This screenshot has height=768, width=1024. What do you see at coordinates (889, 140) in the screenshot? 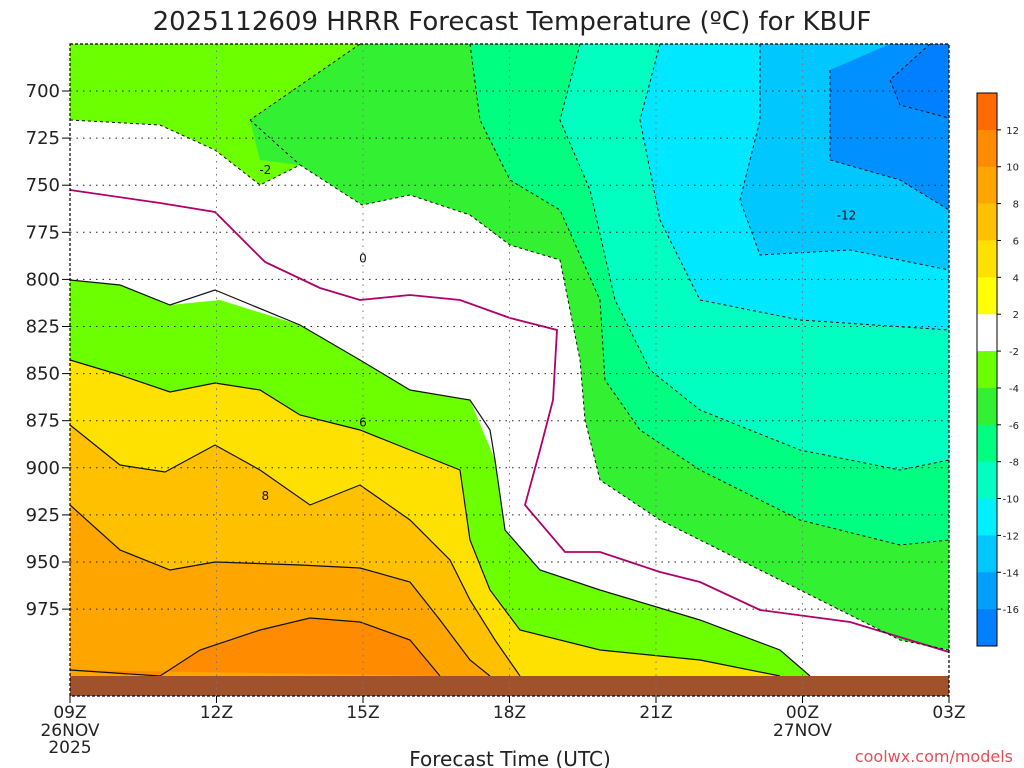
I see `contour-line-minus12` at bounding box center [889, 140].